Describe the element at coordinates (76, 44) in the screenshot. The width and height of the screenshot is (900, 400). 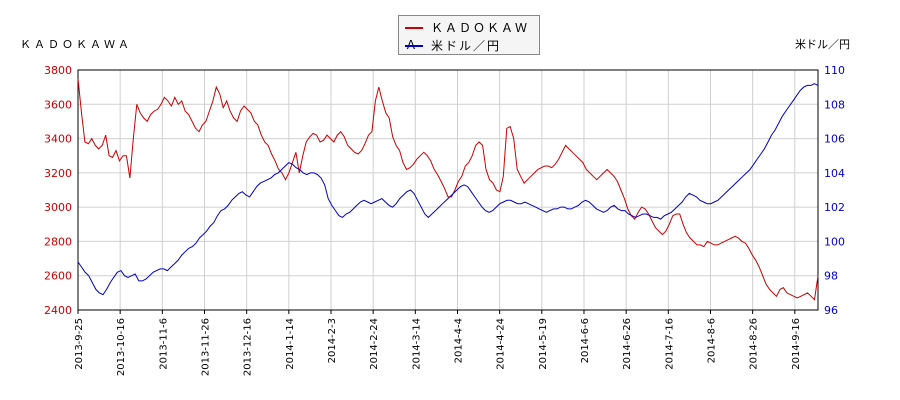
I see `left-axis-title: ＫＡＤＯＫＡＷＡ` at that location.